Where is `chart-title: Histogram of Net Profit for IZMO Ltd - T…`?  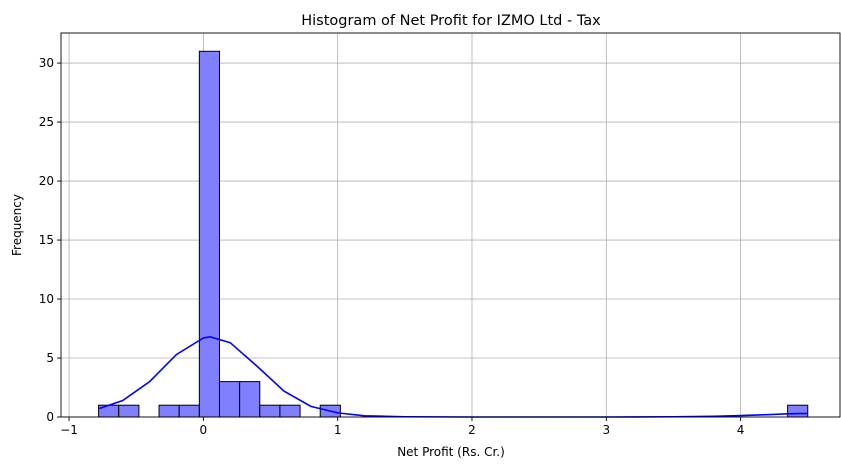
chart-title: Histogram of Net Profit for IZMO Ltd - T… is located at coordinates (451, 21).